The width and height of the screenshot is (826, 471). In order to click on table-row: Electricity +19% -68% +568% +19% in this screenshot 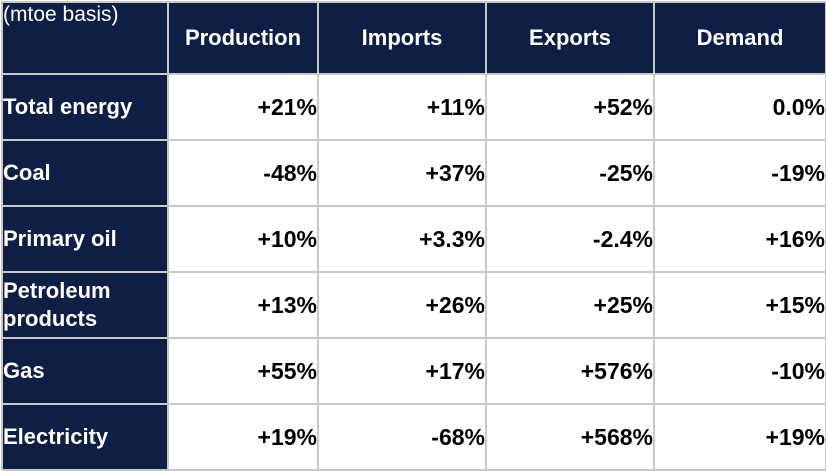, I will do `click(413, 437)`.